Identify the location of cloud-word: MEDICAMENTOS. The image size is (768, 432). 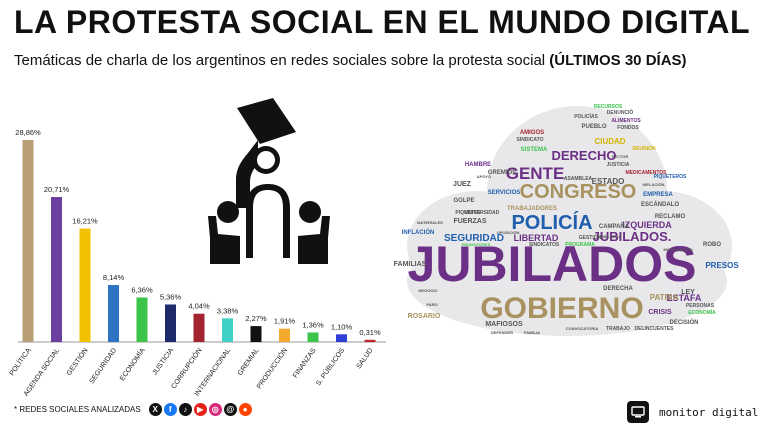
(646, 173).